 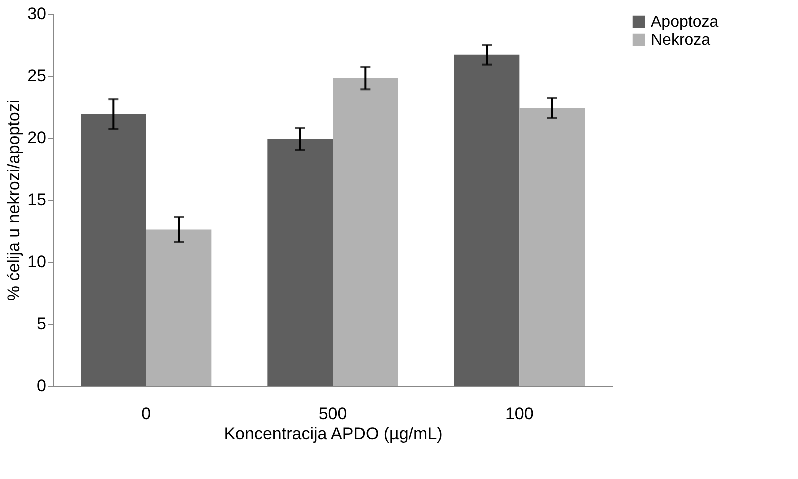 I want to click on x-tick-label: 100, so click(x=519, y=414).